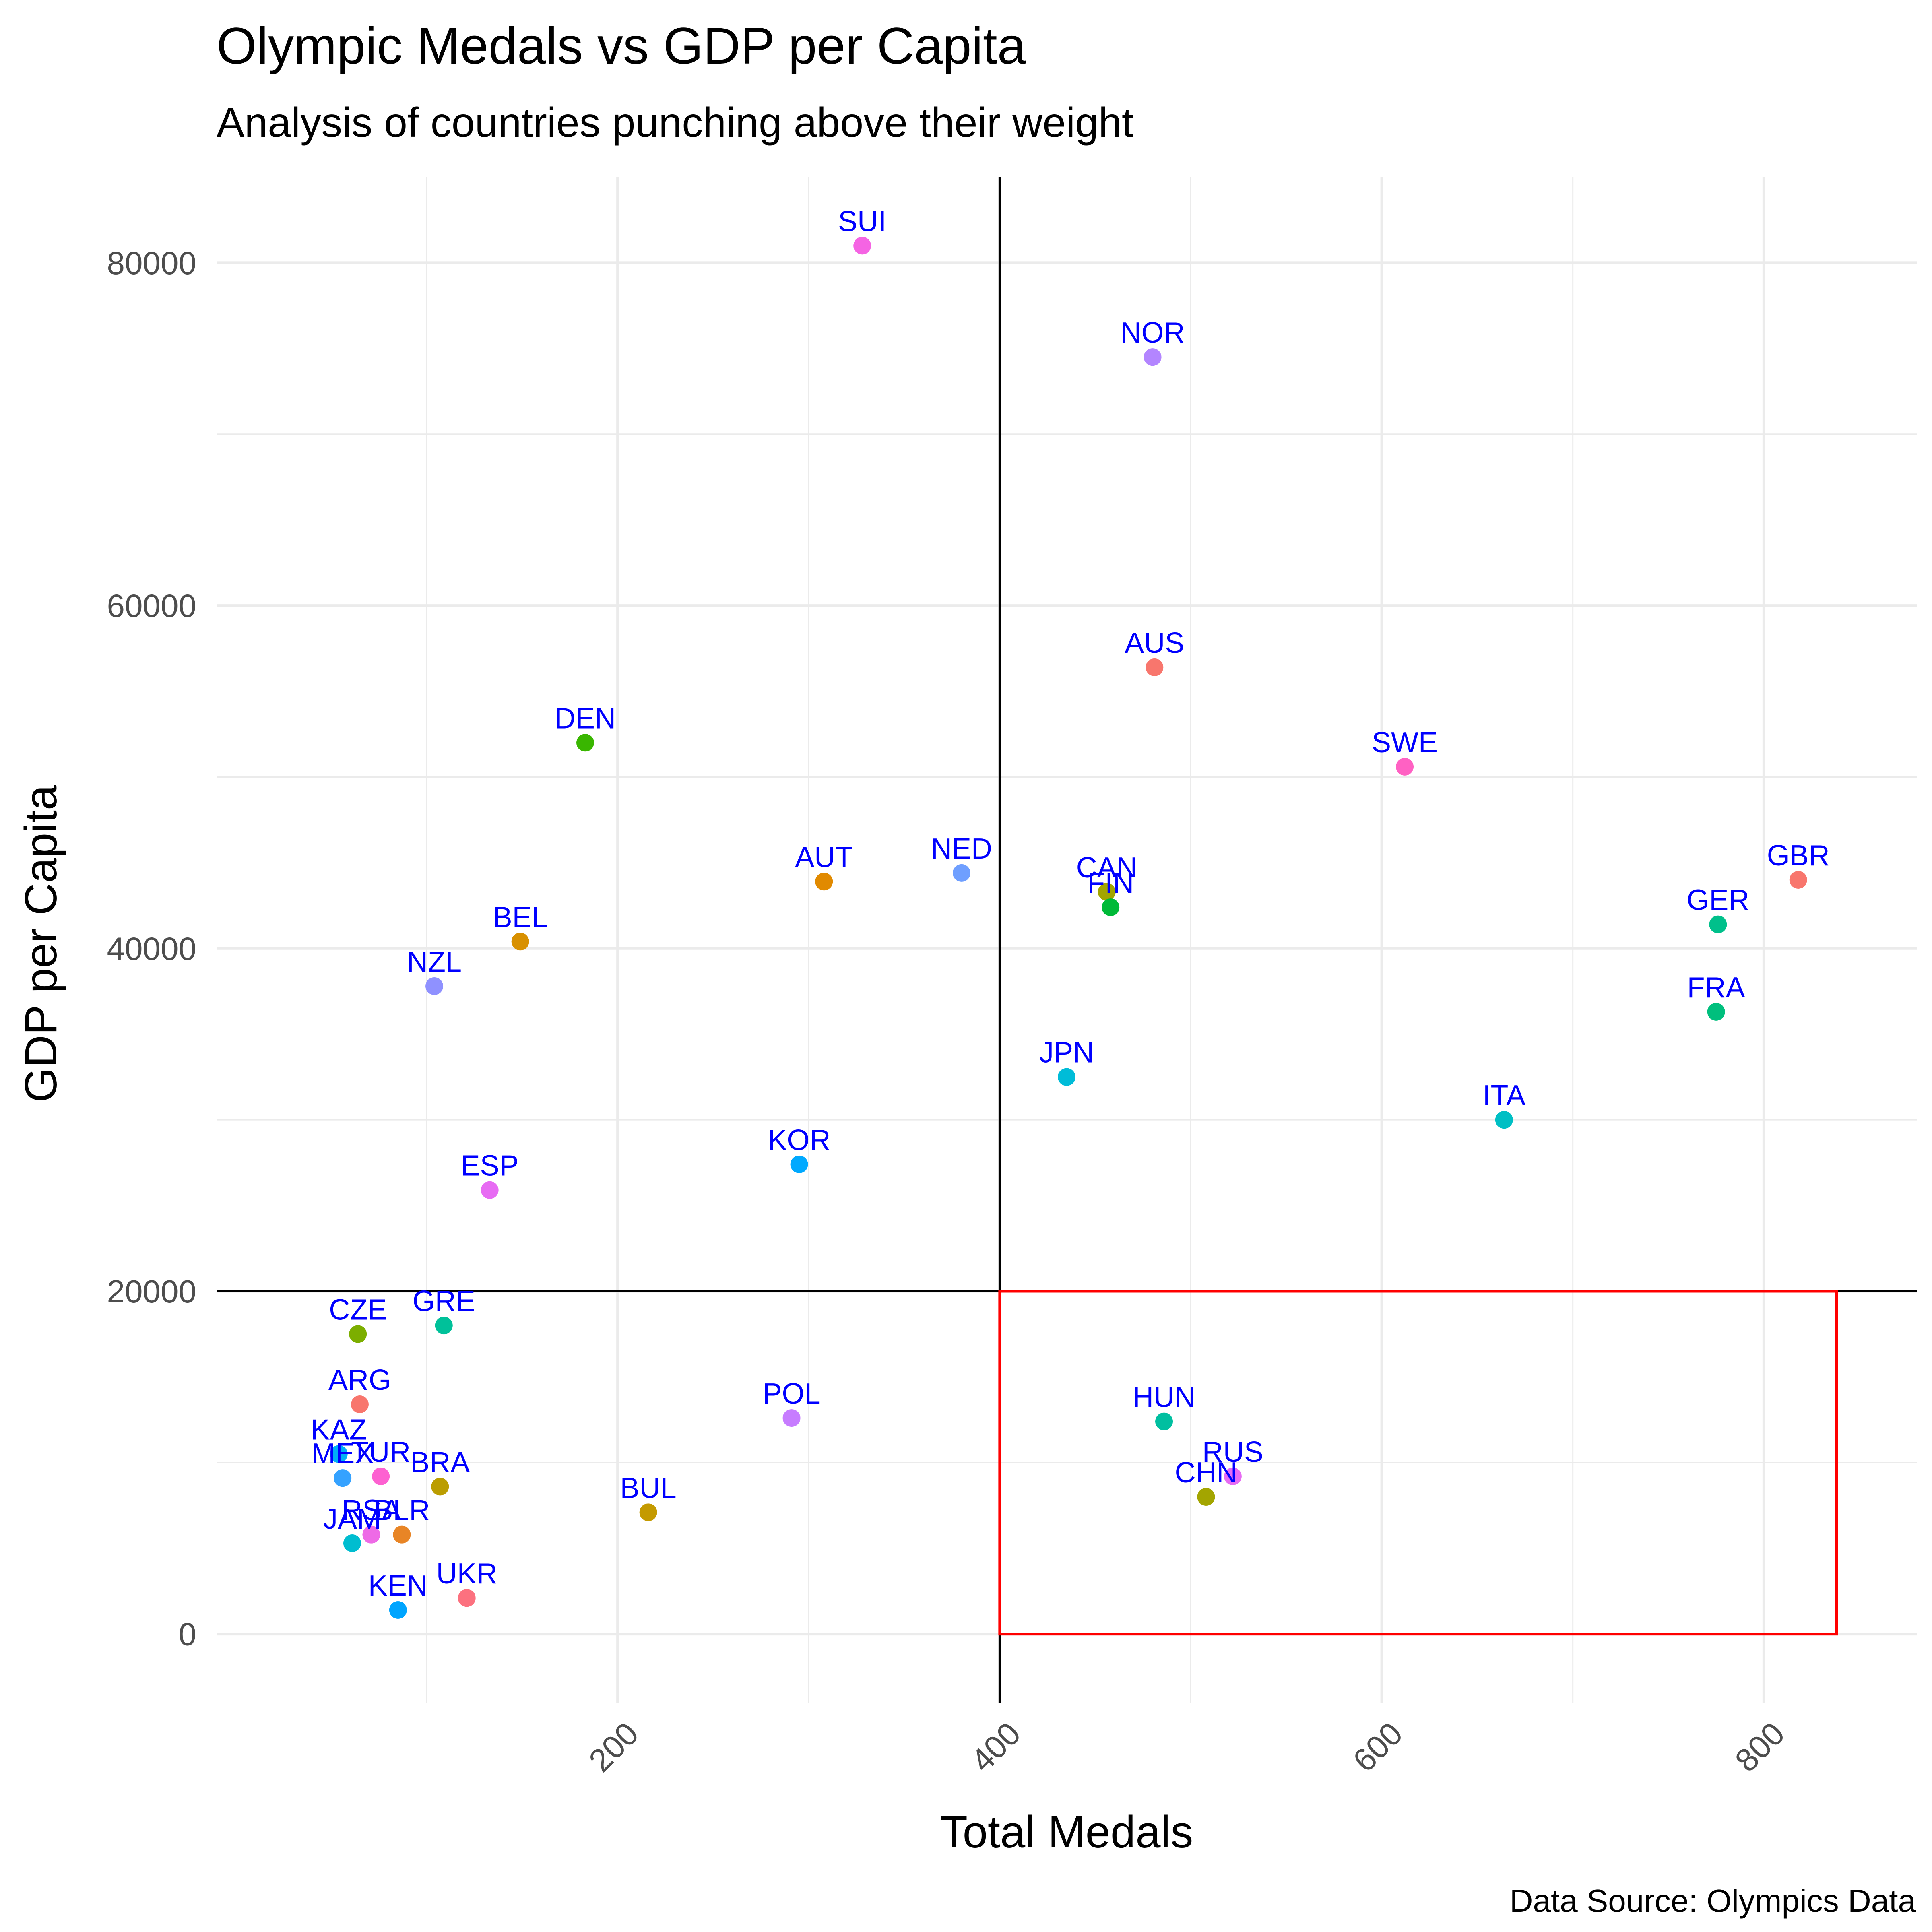 The image size is (1932, 1932). What do you see at coordinates (1155, 667) in the screenshot?
I see `data-point-aus` at bounding box center [1155, 667].